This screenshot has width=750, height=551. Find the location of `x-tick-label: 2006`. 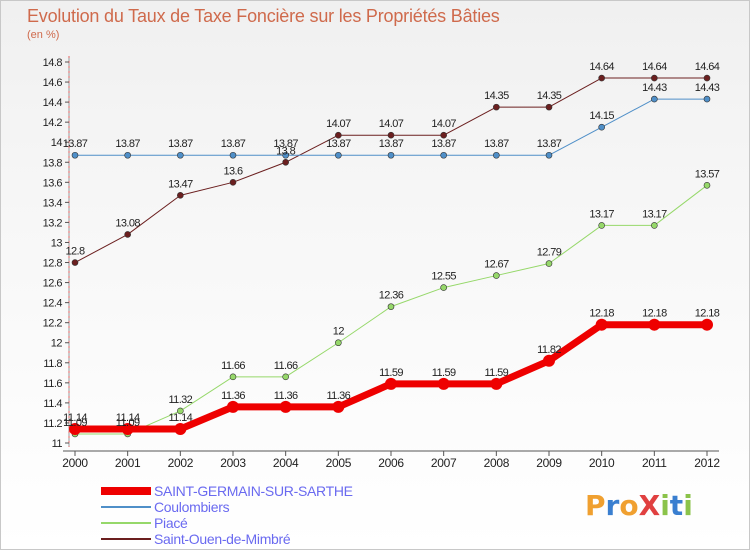

x-tick-label: 2006 is located at coordinates (391, 463).